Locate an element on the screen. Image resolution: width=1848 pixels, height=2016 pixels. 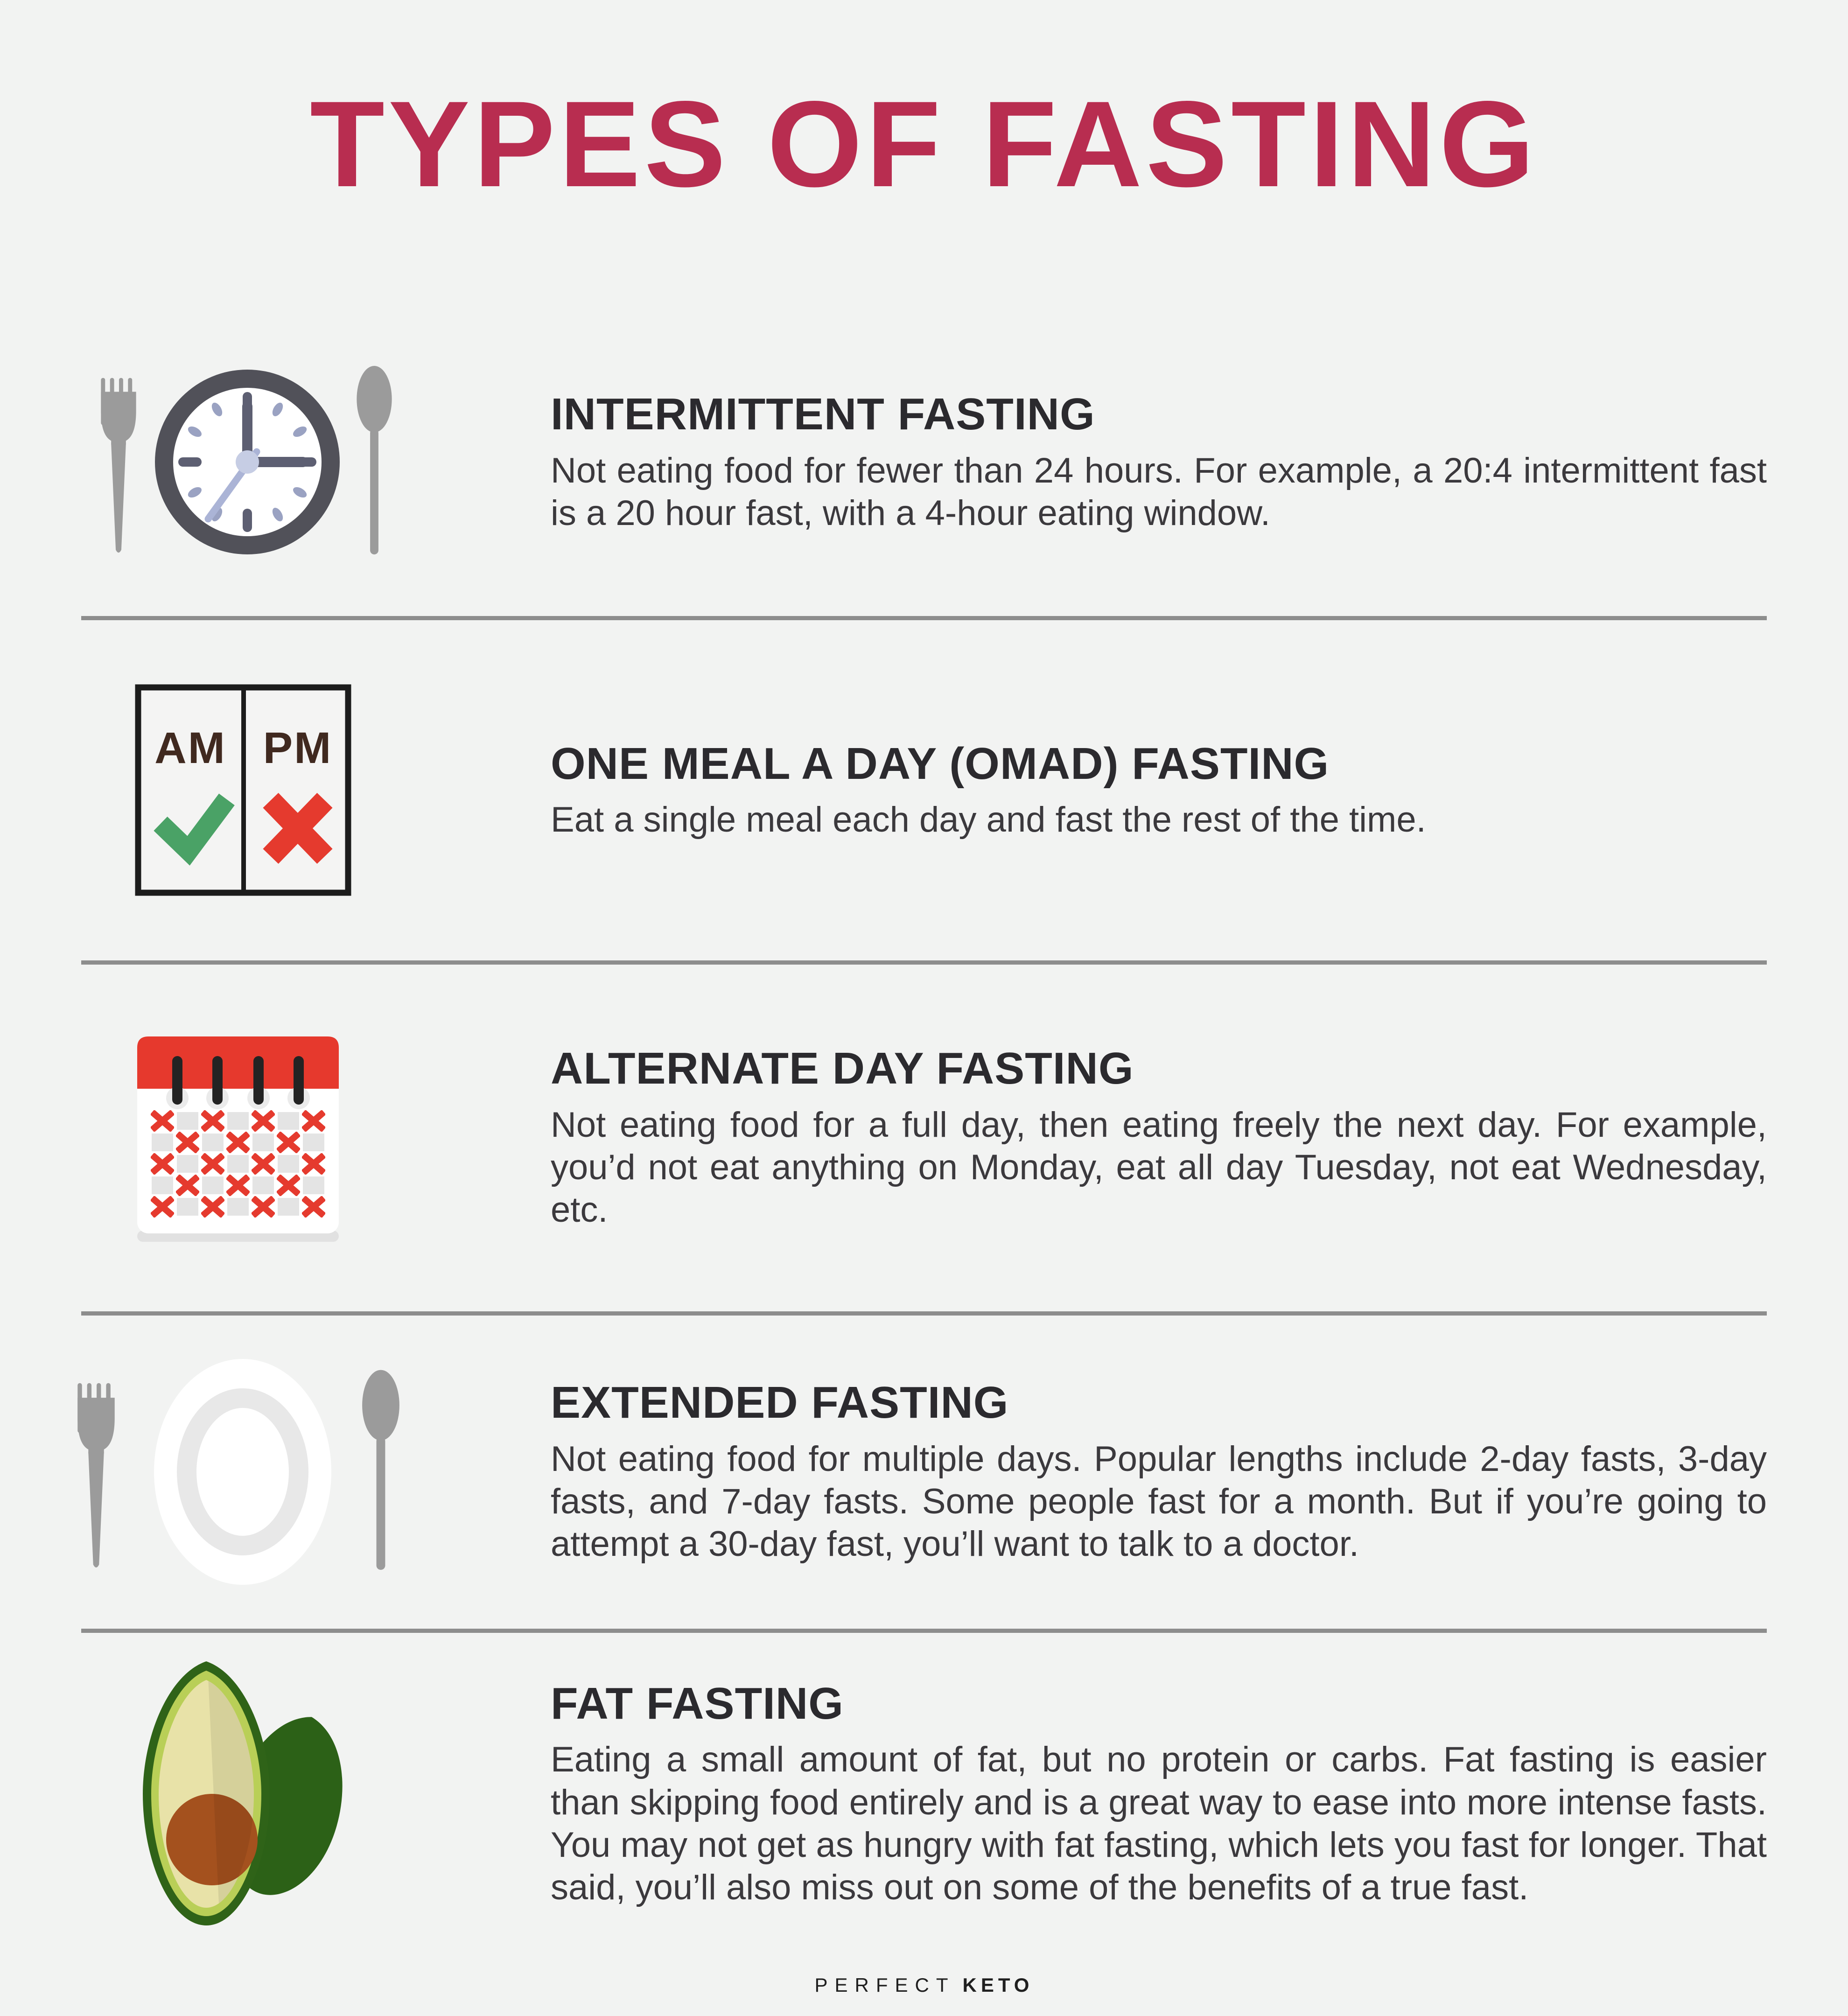
calendar-icon is located at coordinates (238, 1139).